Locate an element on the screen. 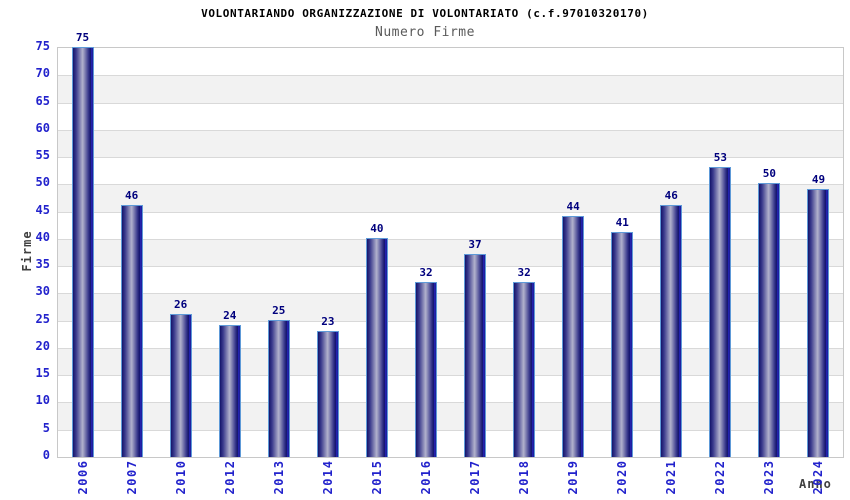  y-tick-label: 60 is located at coordinates (42, 127).